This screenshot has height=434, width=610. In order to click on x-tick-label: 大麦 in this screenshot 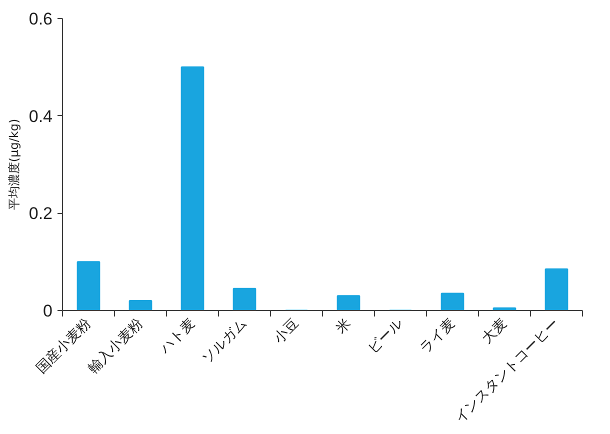, I will do `click(494, 331)`.